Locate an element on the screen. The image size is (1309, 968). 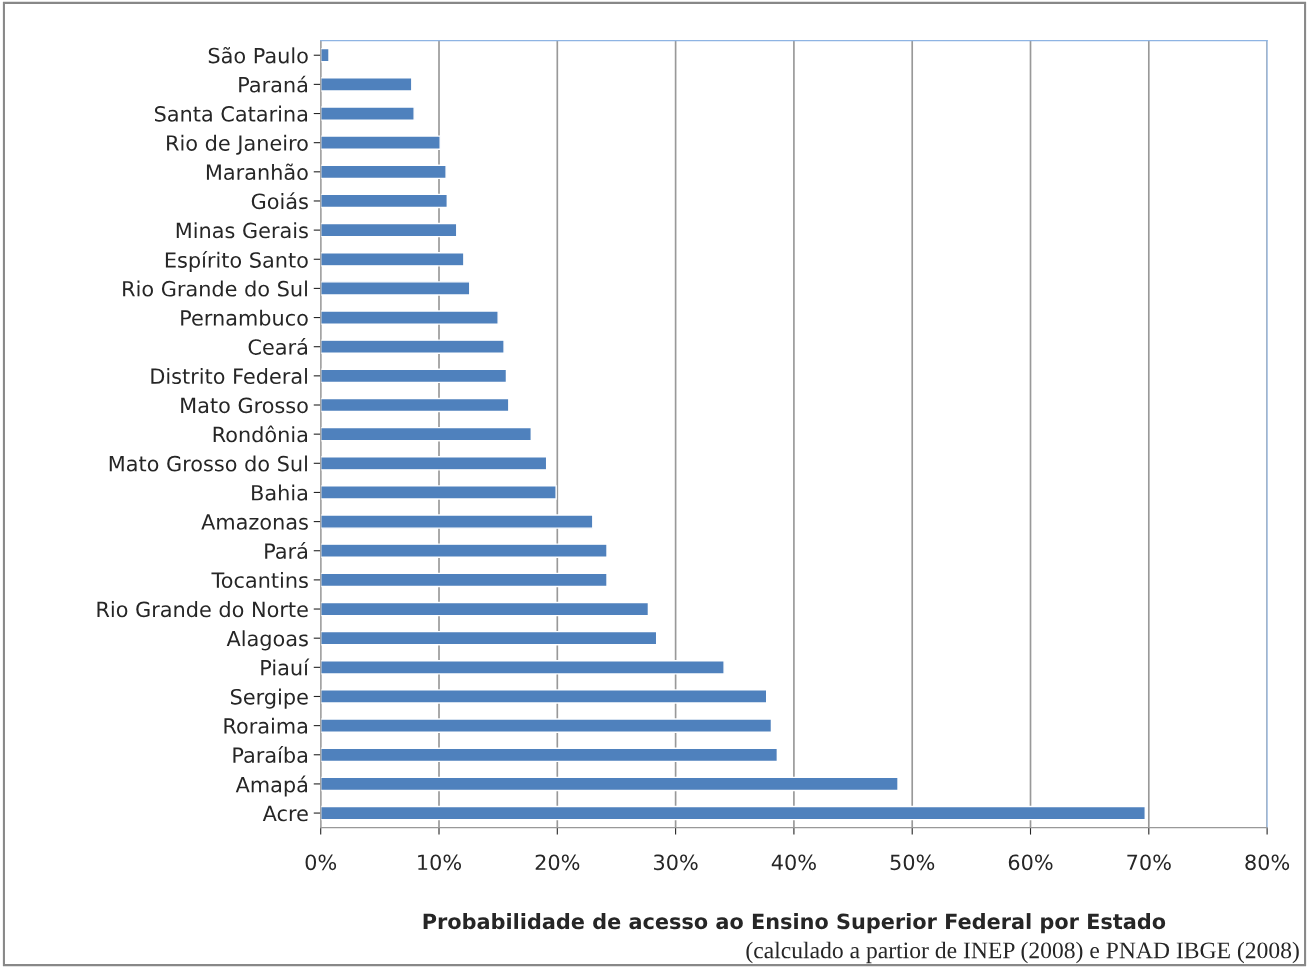
y-tick-label: Mato Grosso do Sul is located at coordinates (208, 463).